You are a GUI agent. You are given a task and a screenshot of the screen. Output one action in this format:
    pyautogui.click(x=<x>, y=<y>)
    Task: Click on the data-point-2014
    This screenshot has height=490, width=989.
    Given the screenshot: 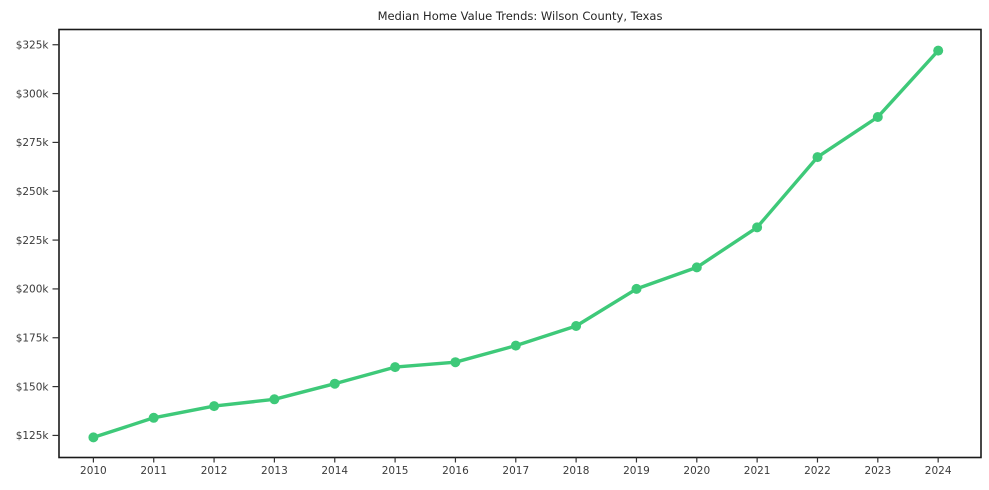 What is the action you would take?
    pyautogui.click(x=334, y=383)
    